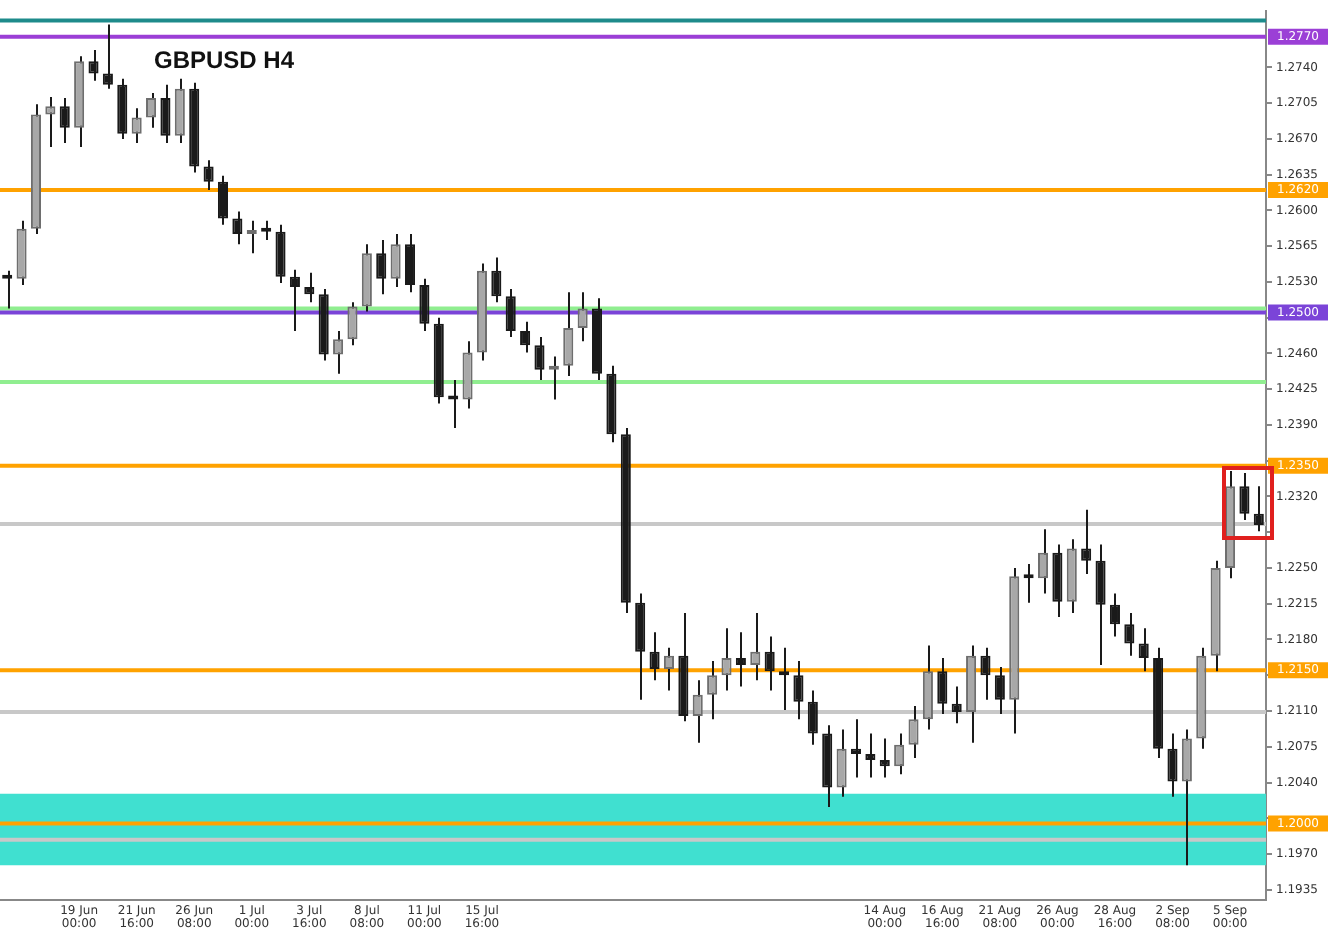  What do you see at coordinates (224, 59) in the screenshot?
I see `text: GBPUSD H4` at bounding box center [224, 59].